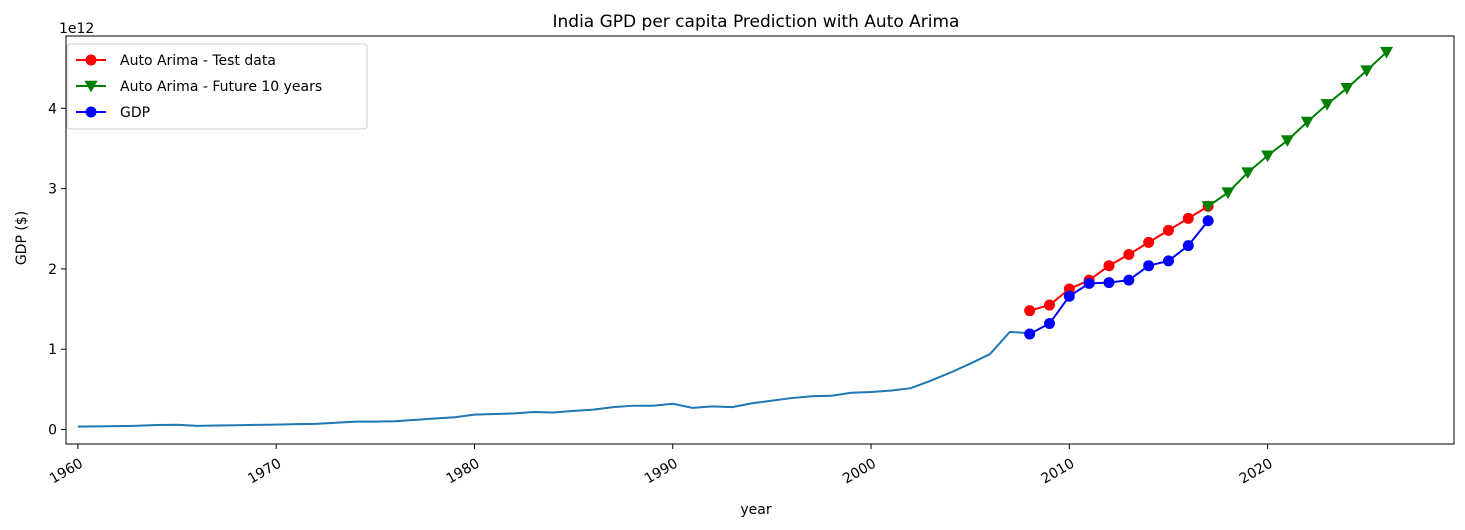 The width and height of the screenshot is (1465, 530). What do you see at coordinates (1256, 472) in the screenshot?
I see `x-tick-label: 2020` at bounding box center [1256, 472].